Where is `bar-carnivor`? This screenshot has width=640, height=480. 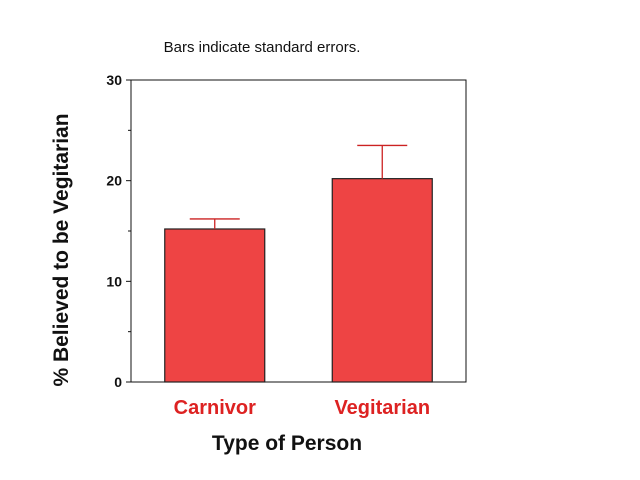 bar-carnivor is located at coordinates (215, 305).